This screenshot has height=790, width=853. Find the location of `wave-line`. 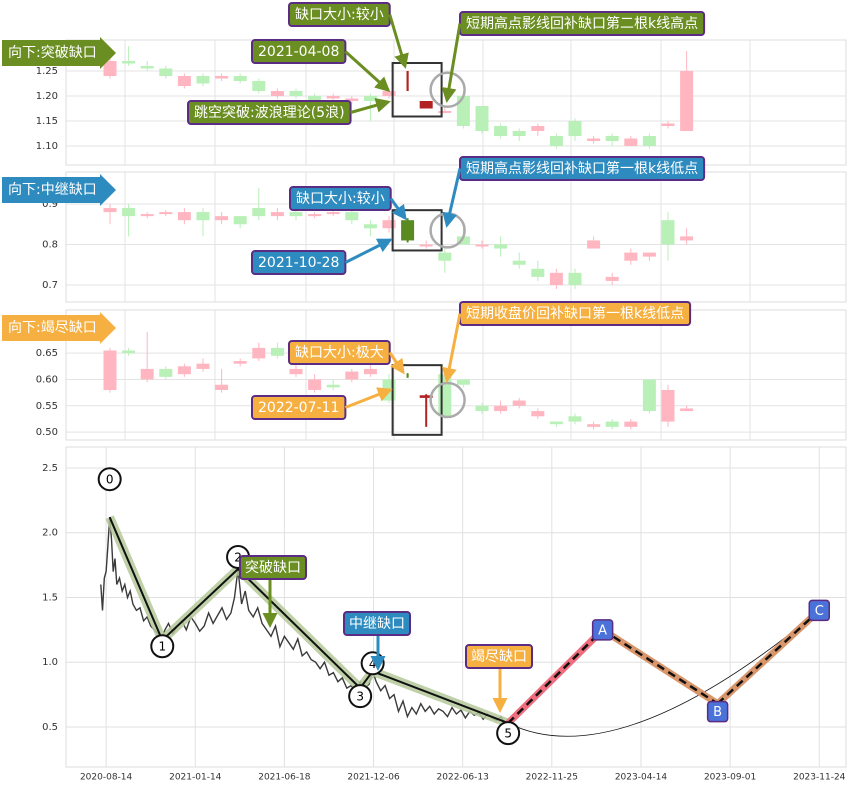

wave-line is located at coordinates (308, 620).